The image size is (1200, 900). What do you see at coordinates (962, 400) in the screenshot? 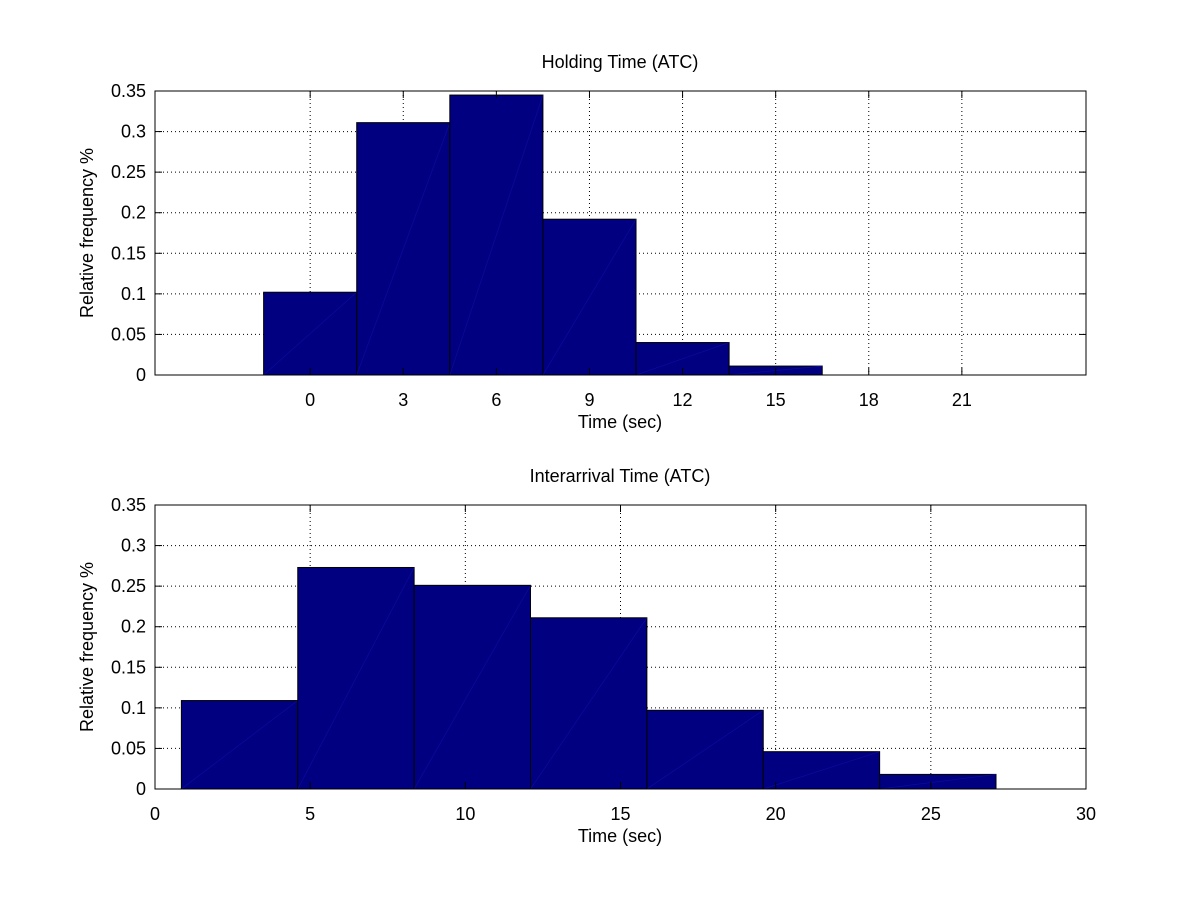
I see `x-tick-label: 21` at bounding box center [962, 400].